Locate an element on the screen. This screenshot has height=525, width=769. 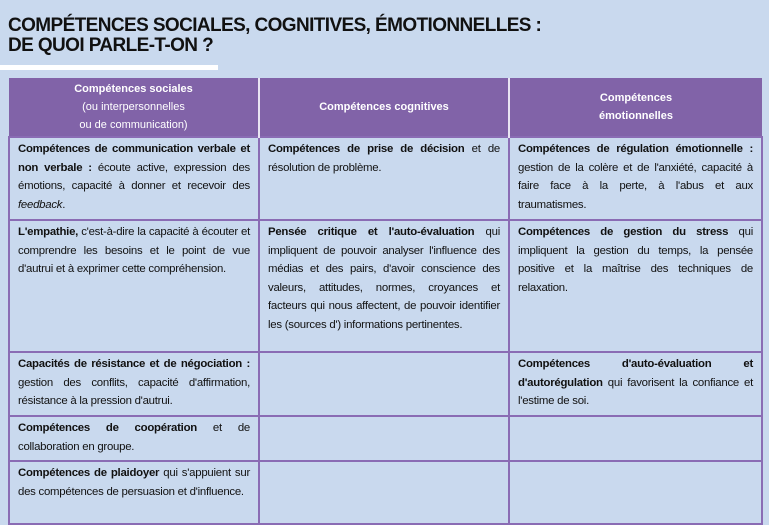
header-emotional: Compétences émotionnelles is located at coordinates (635, 107).